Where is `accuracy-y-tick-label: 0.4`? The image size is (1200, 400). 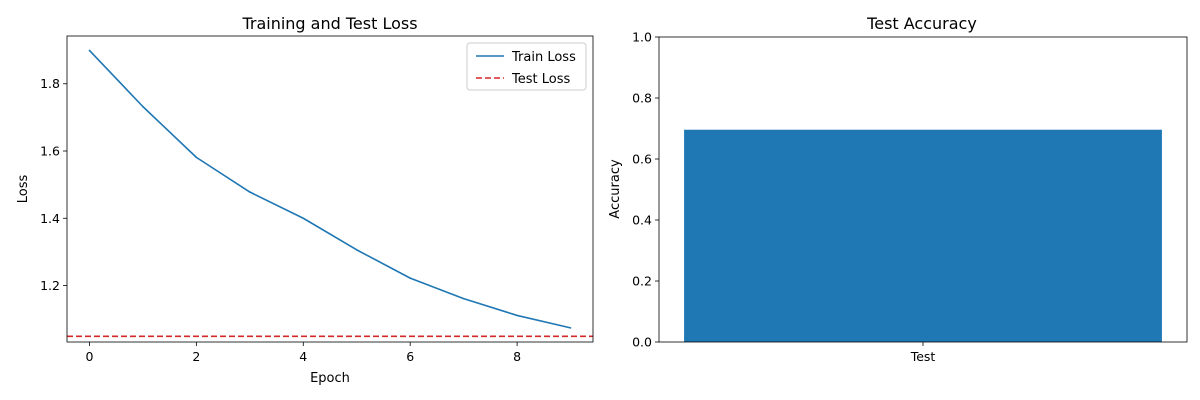 accuracy-y-tick-label: 0.4 is located at coordinates (642, 220).